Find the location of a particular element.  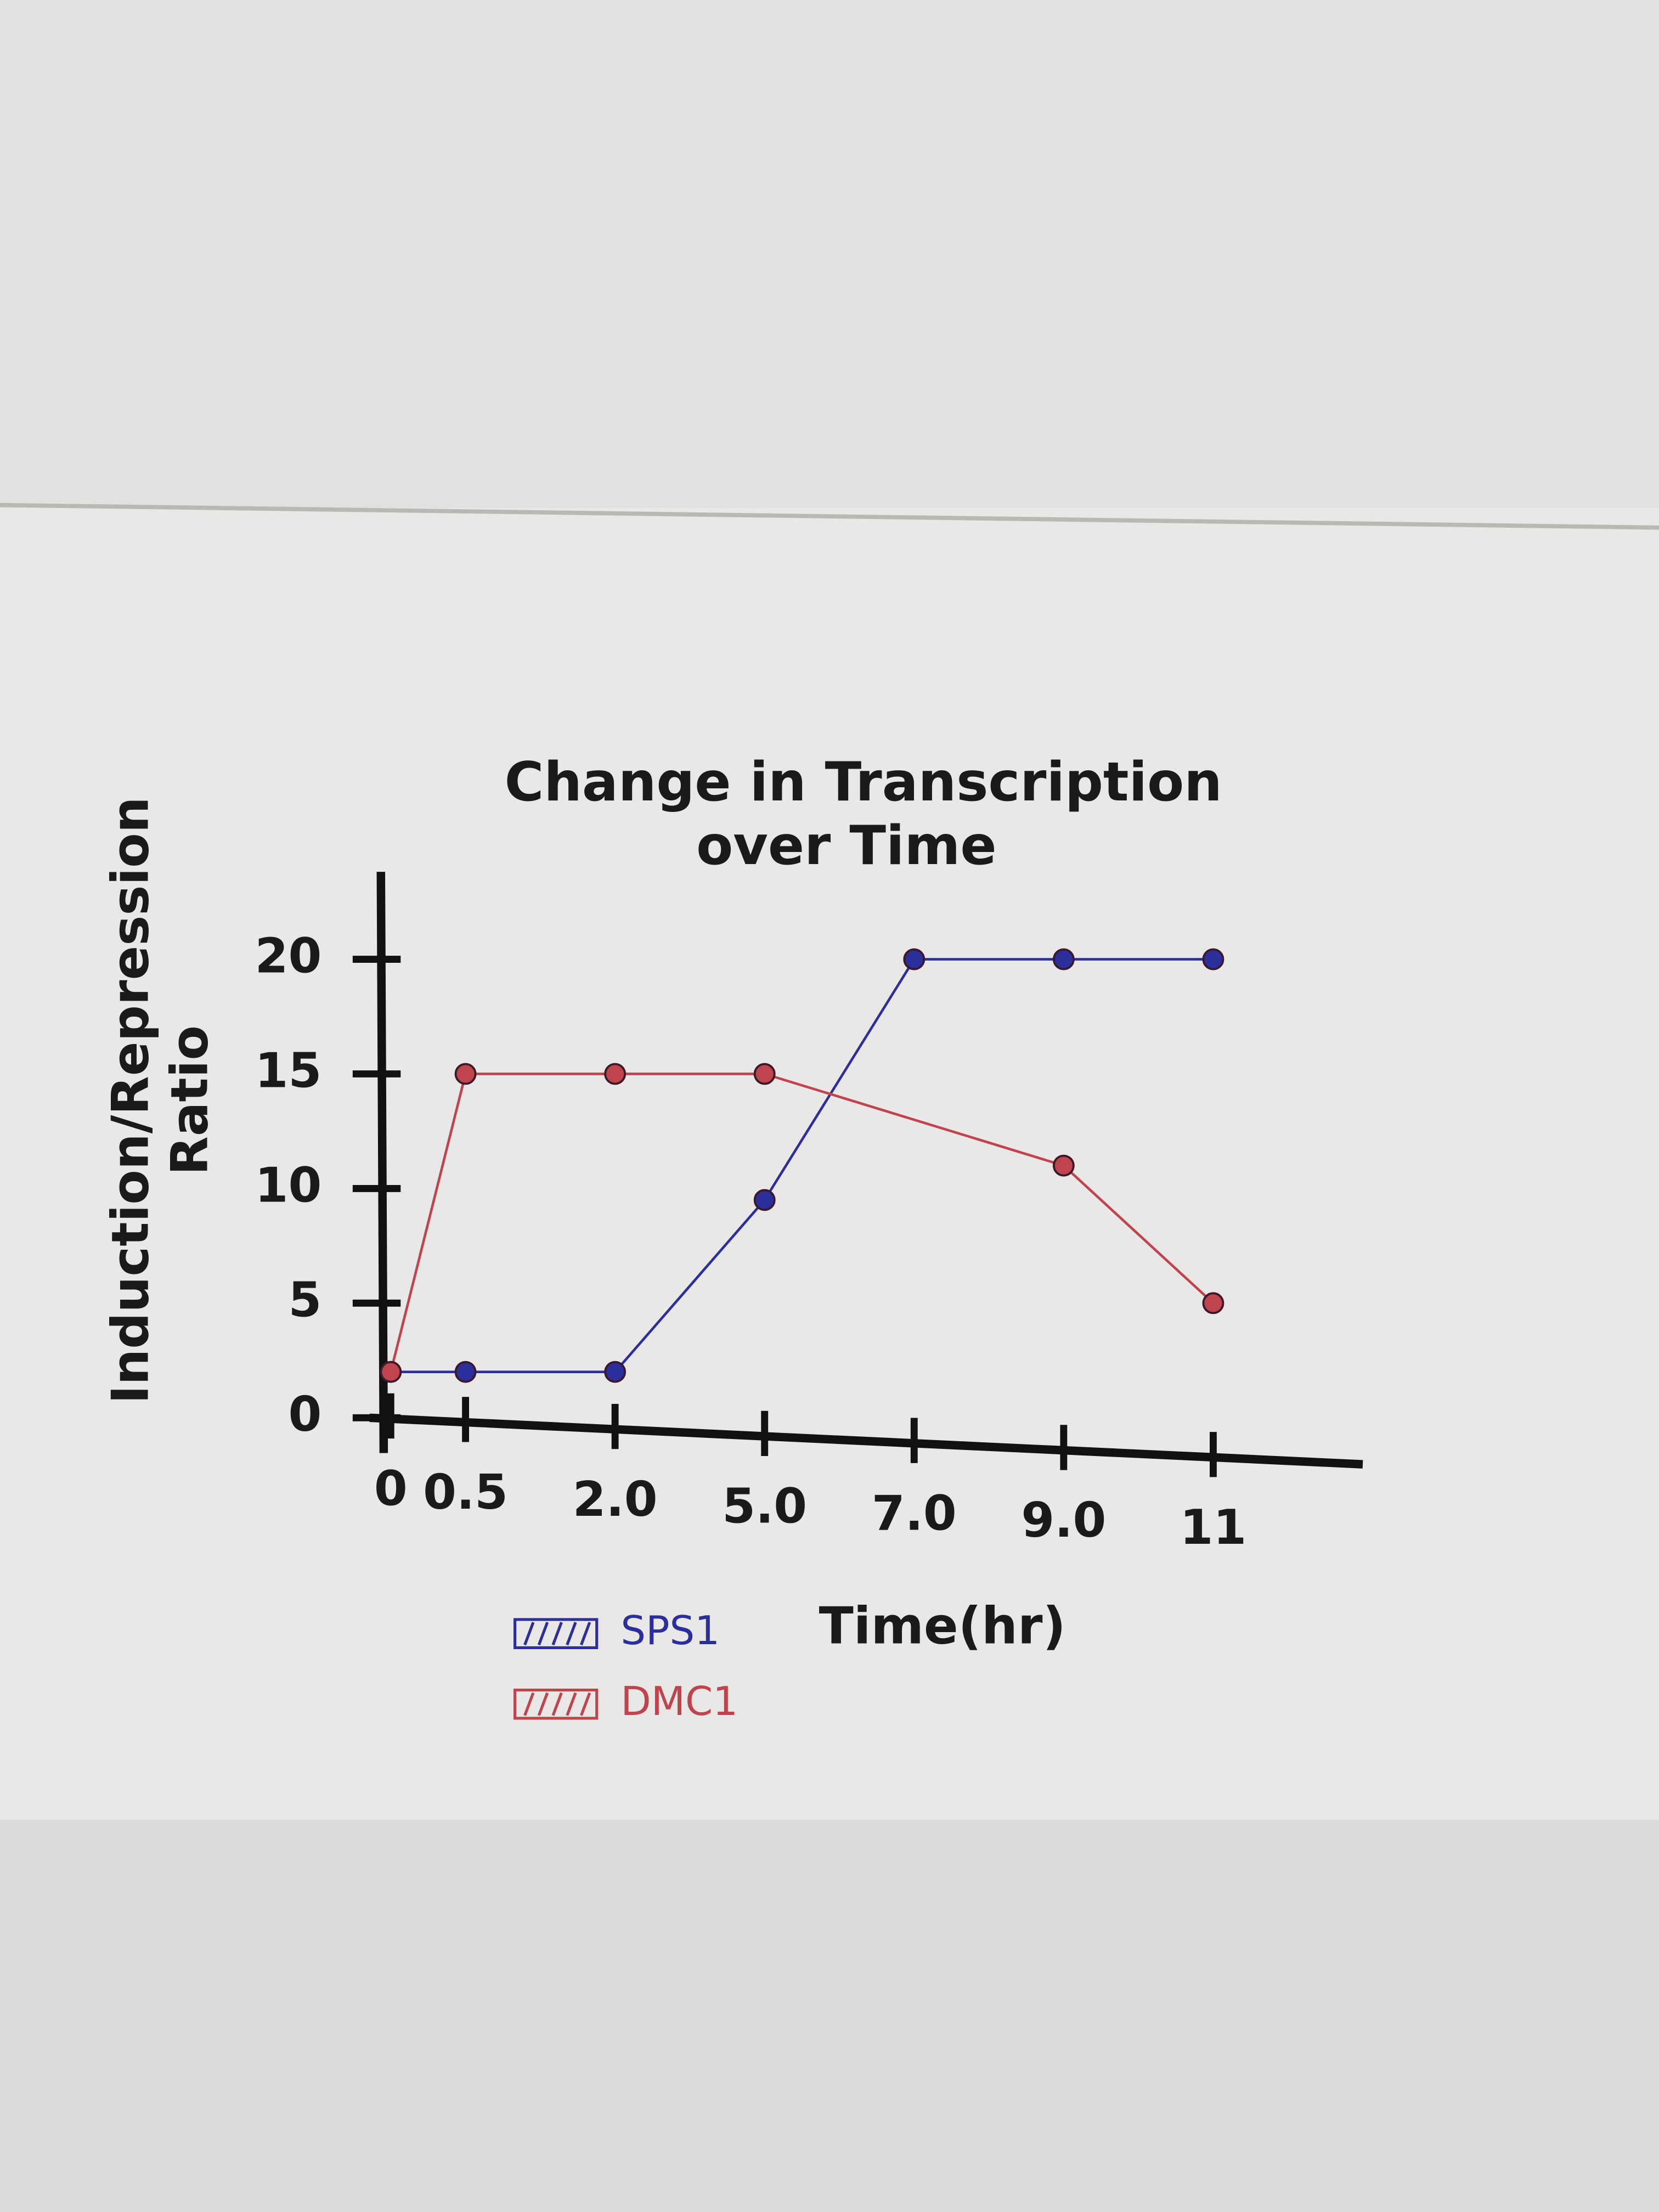

y-axis is located at coordinates (382, 1163).